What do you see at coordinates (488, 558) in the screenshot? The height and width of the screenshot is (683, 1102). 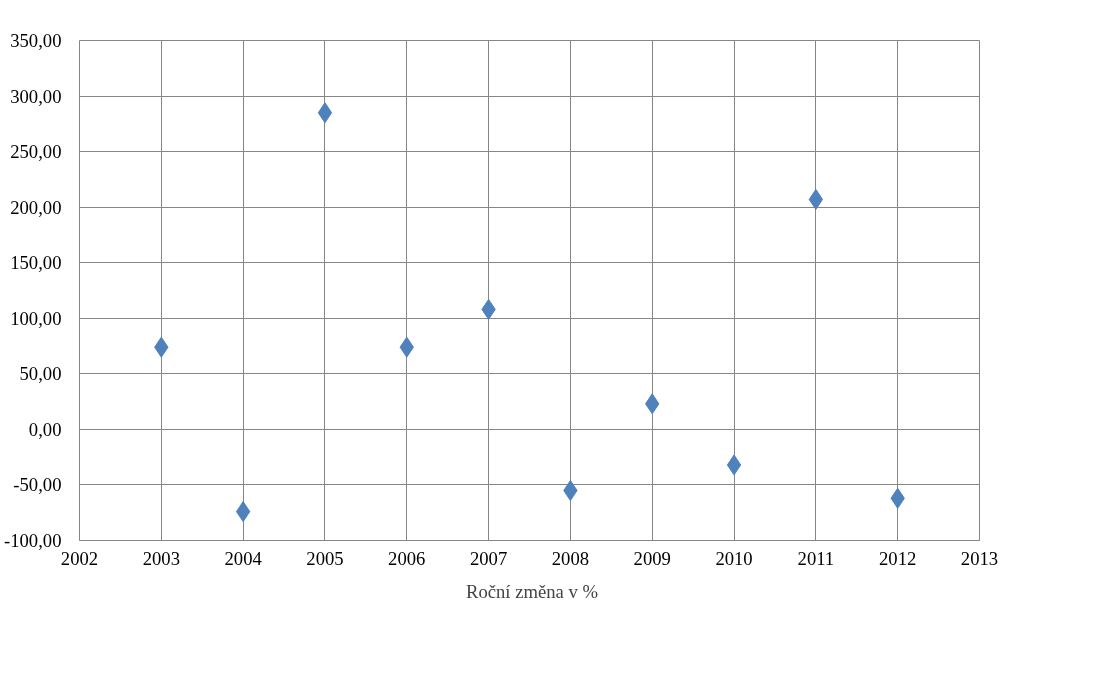 I see `x-tick-label: 2007` at bounding box center [488, 558].